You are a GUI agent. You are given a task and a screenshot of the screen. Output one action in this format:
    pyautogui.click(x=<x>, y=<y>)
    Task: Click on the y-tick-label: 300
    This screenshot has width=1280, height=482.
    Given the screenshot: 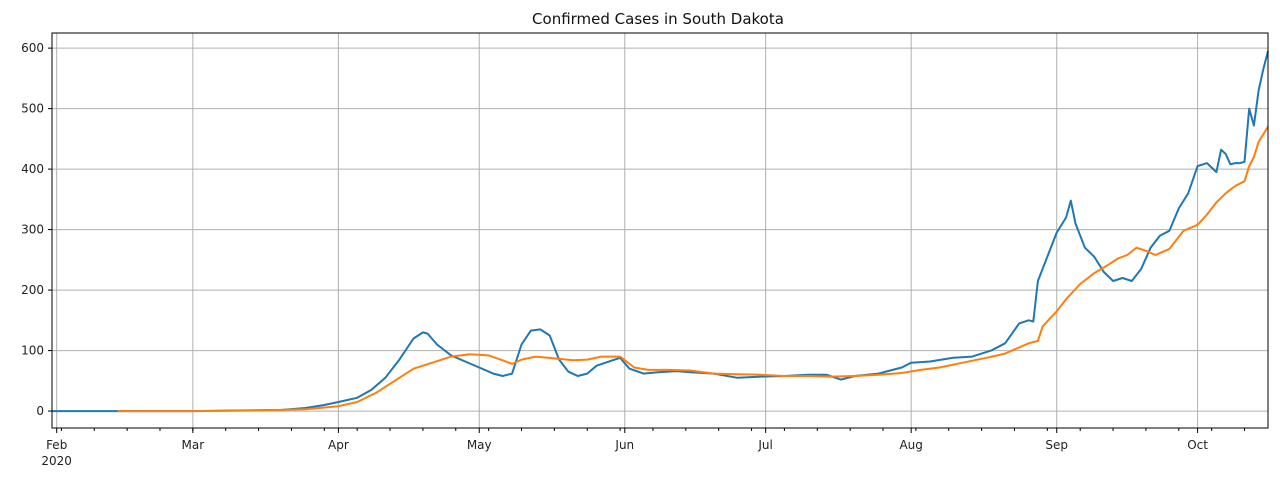 What is the action you would take?
    pyautogui.click(x=32, y=230)
    